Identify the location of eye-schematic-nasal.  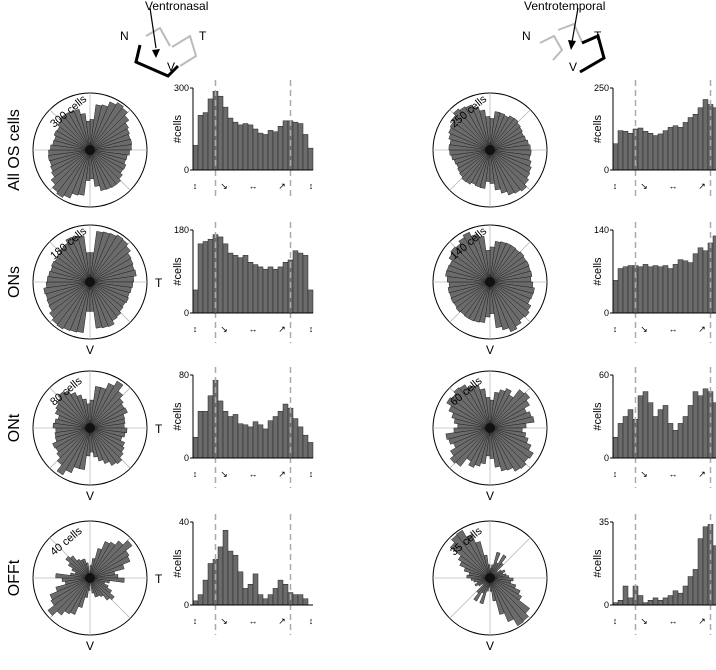
(166, 42).